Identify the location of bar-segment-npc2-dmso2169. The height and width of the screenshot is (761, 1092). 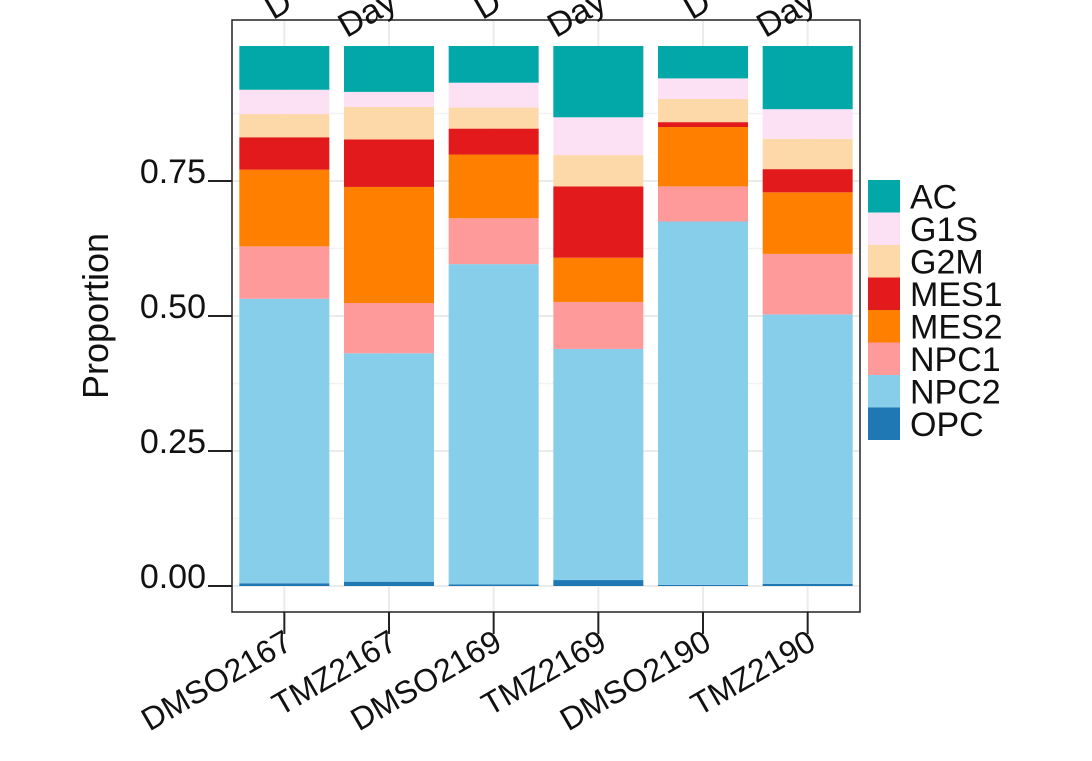
(493, 424).